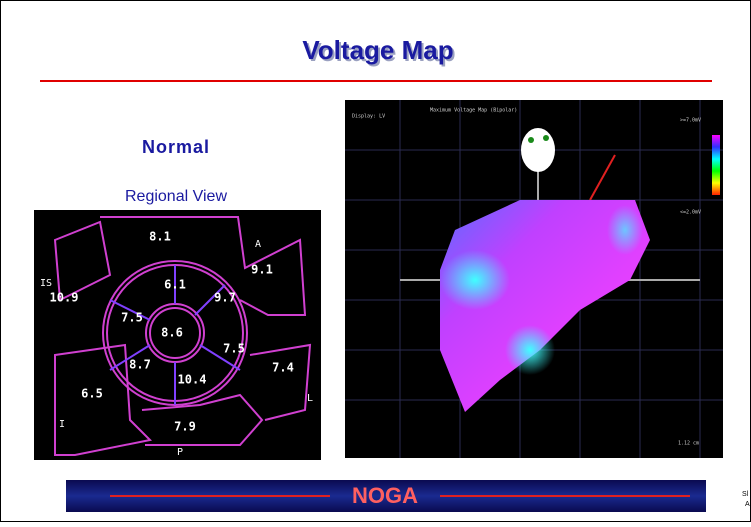  What do you see at coordinates (262, 270) in the screenshot?
I see `segment-label: 9.1` at bounding box center [262, 270].